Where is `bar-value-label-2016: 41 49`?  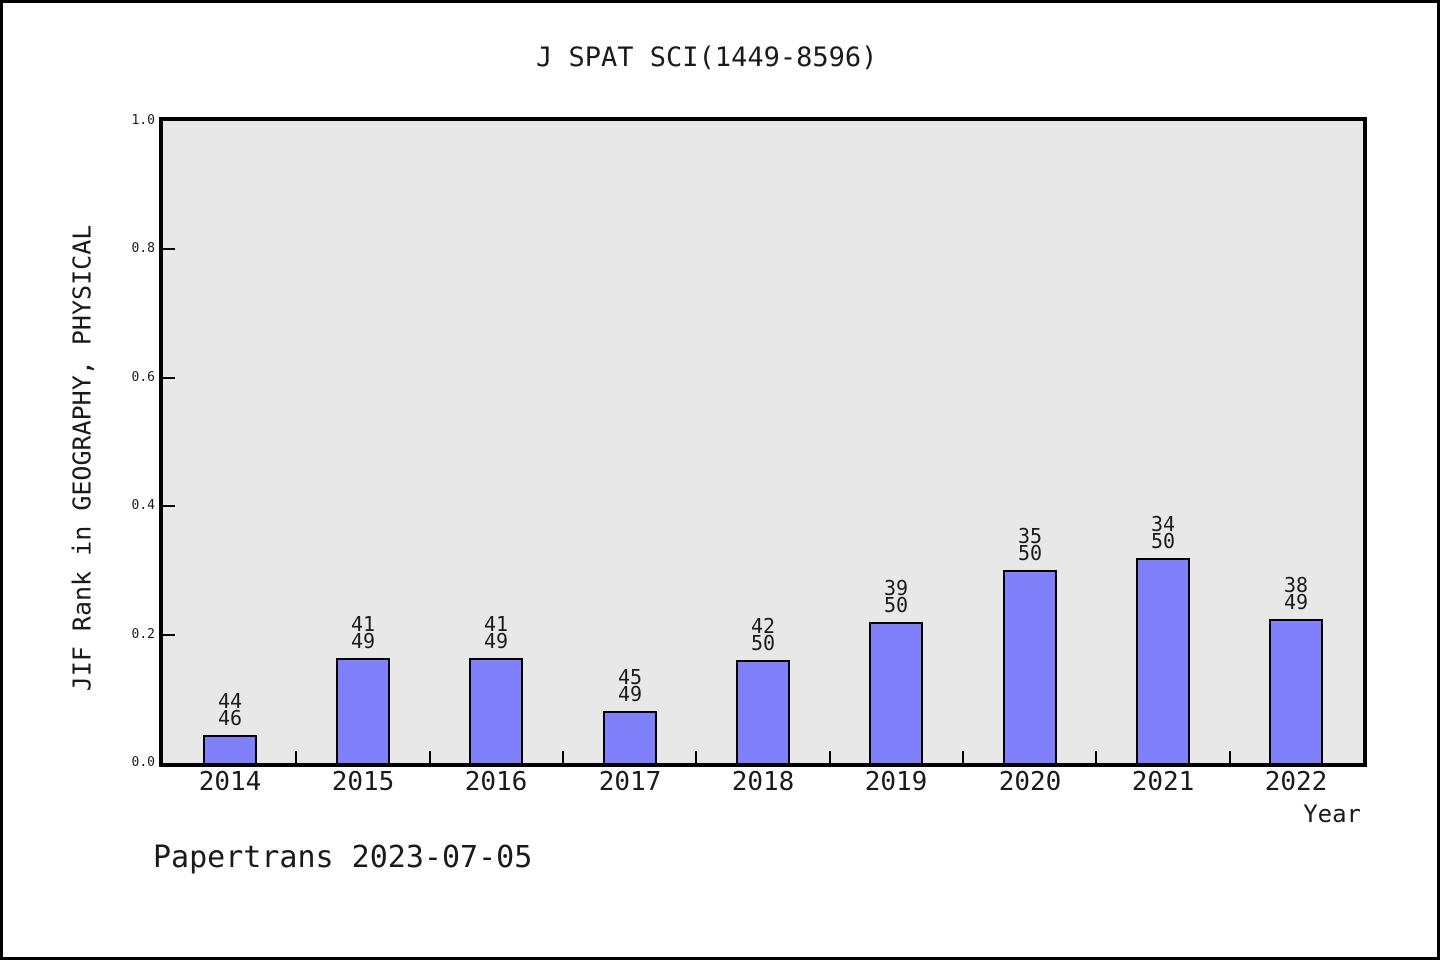 bar-value-label-2016: 41 49 is located at coordinates (496, 632).